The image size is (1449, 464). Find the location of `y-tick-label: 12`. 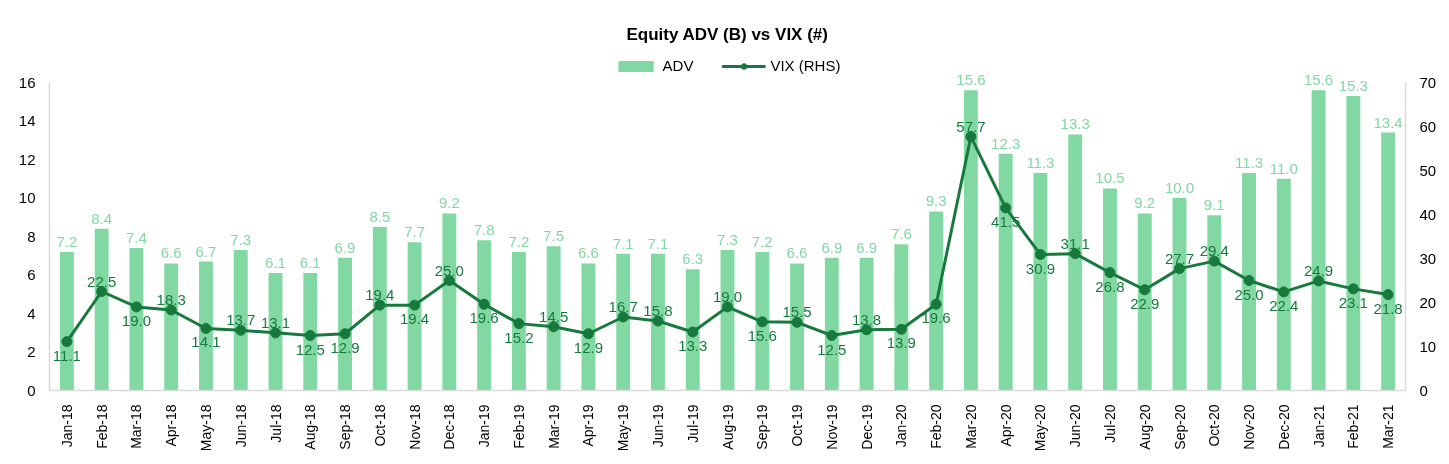

y-tick-label: 12 is located at coordinates (27, 159).